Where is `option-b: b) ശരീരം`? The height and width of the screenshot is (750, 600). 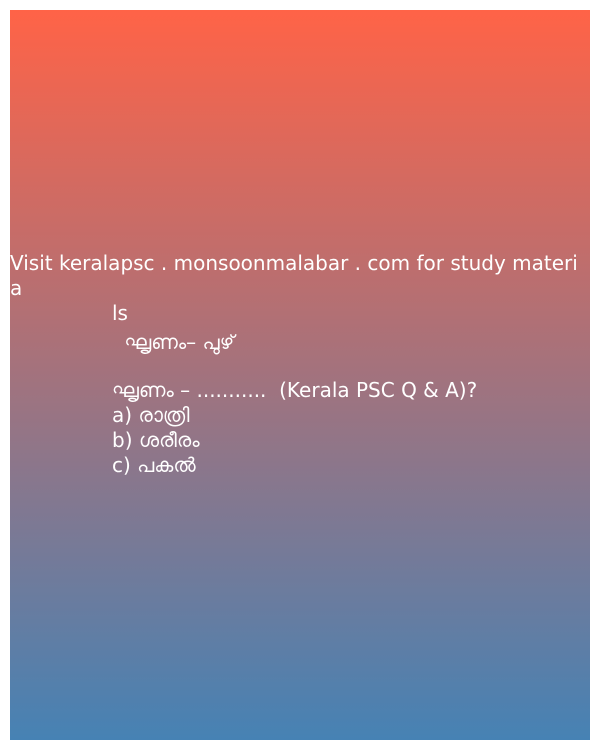 option-b: b) ശരീരം is located at coordinates (156, 440).